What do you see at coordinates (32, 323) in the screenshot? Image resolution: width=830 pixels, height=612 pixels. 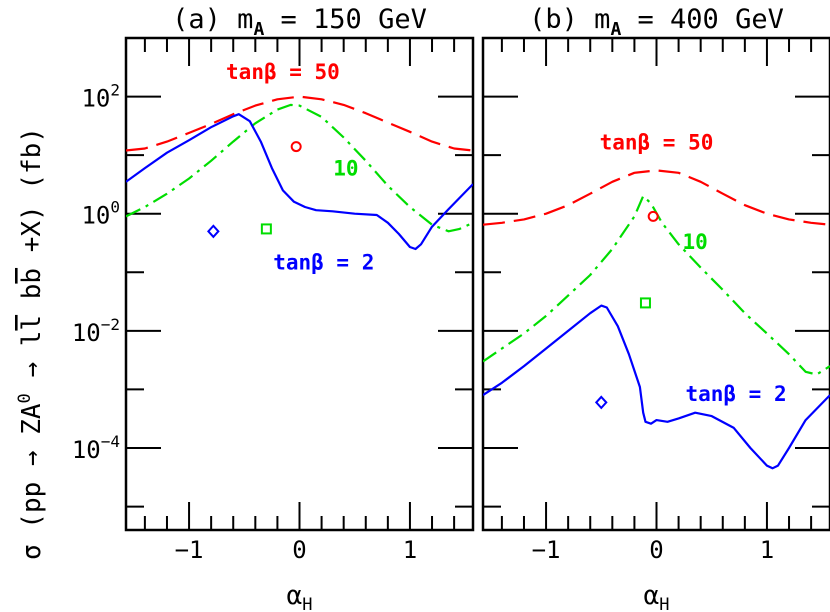 I see `y-label-lbar: l` at bounding box center [32, 323].